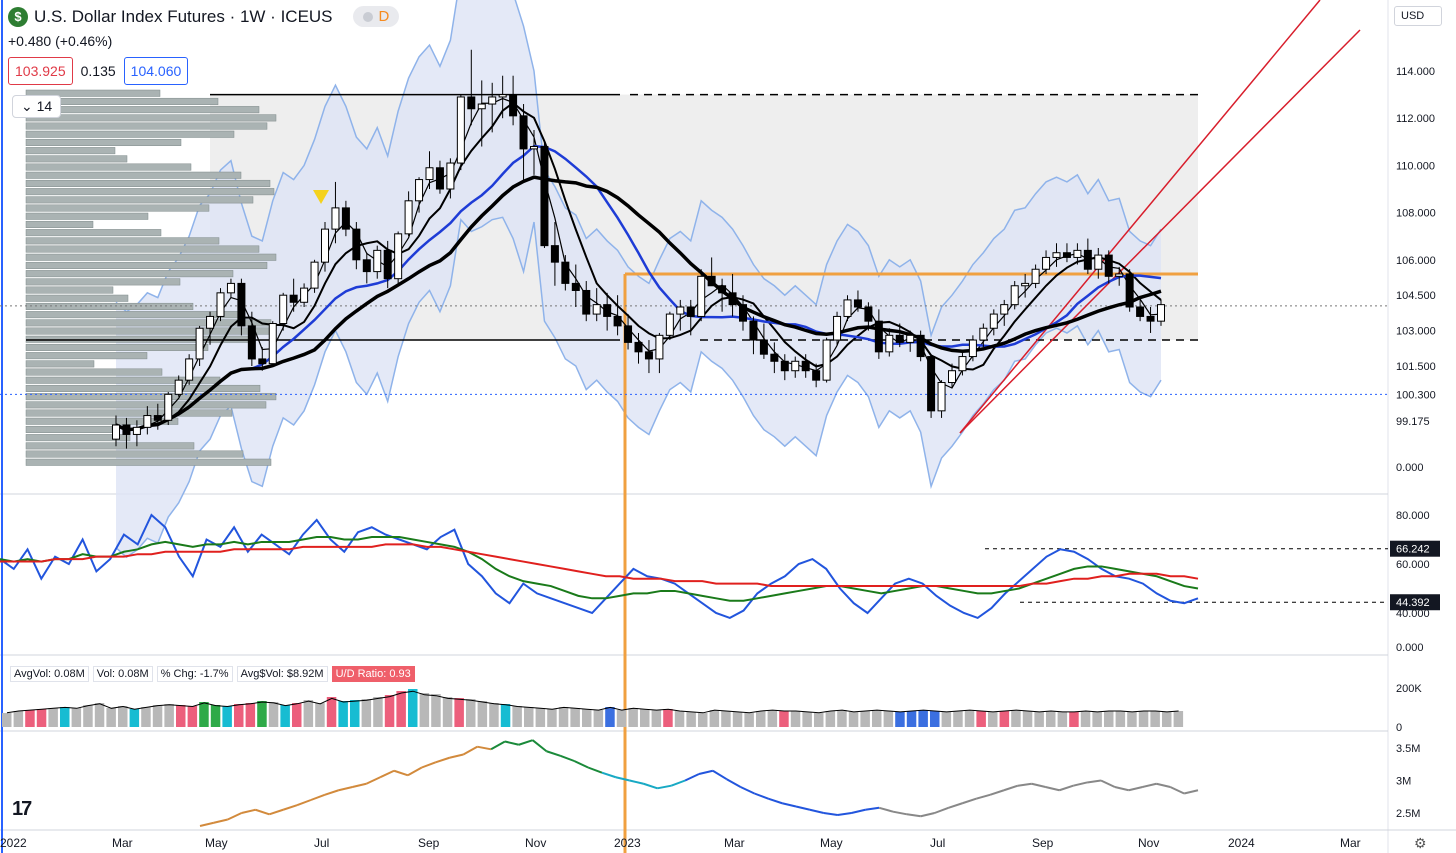 Image resolution: width=1456 pixels, height=853 pixels. Describe the element at coordinates (13, 843) in the screenshot. I see `time-tick-label: 2022` at that location.